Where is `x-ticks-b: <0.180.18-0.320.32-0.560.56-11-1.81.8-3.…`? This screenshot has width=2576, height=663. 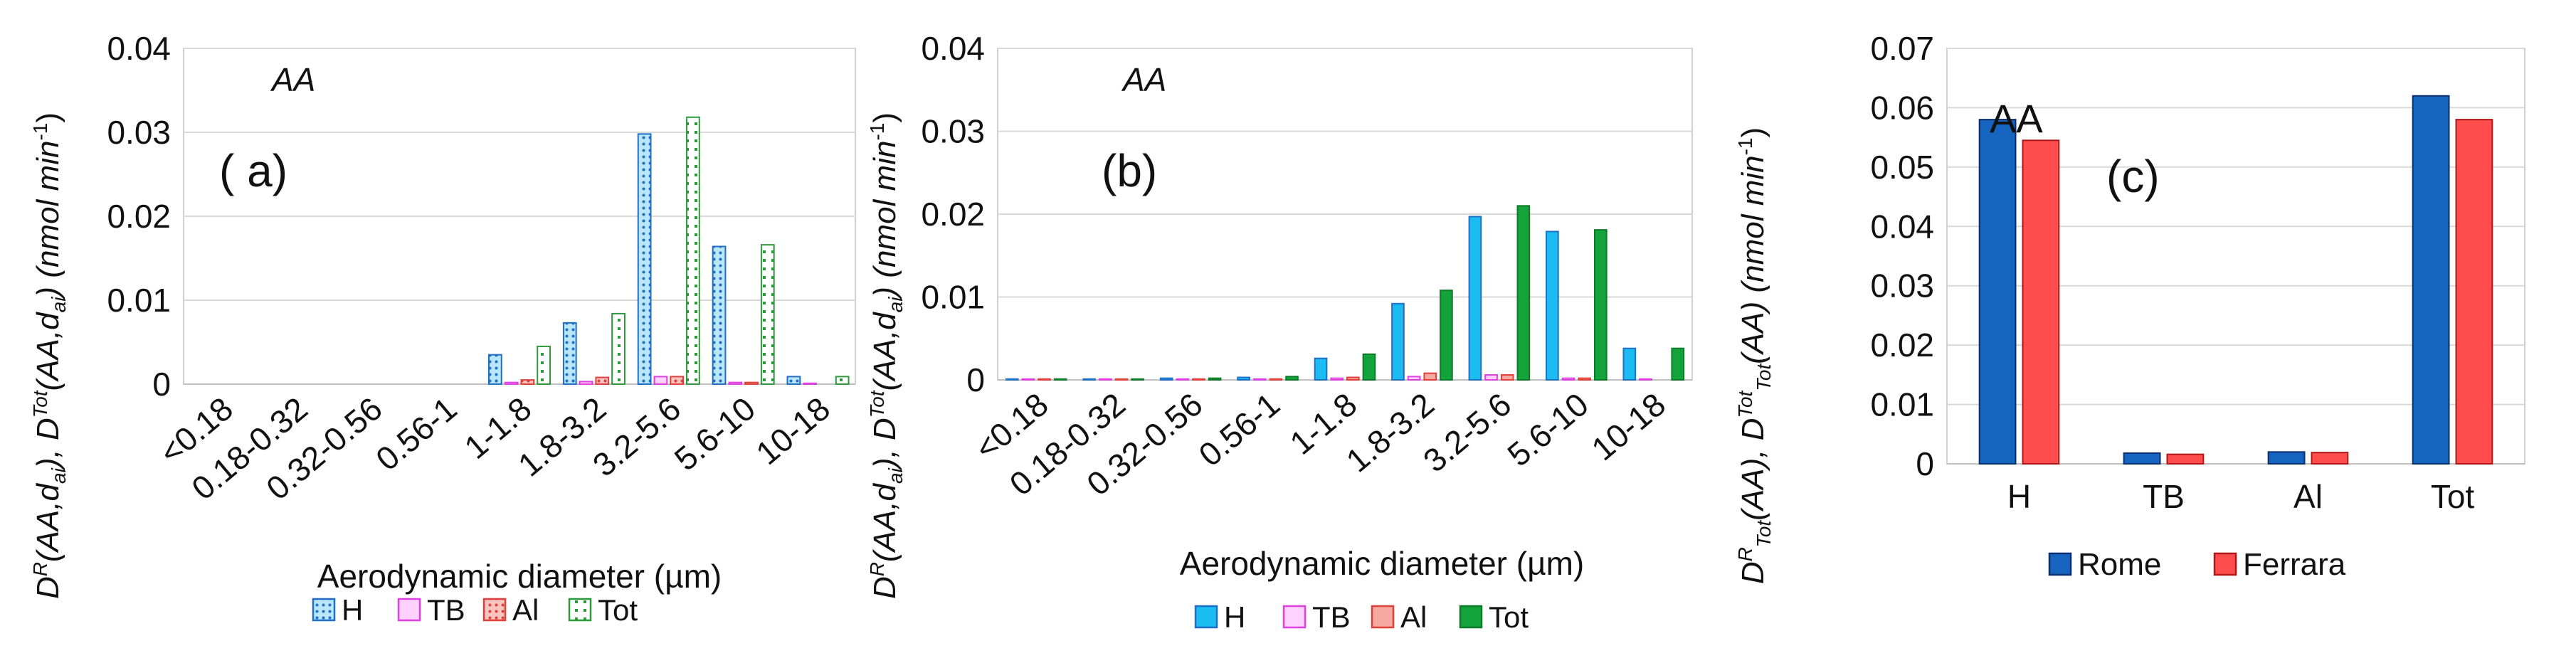 x-ticks-b: <0.180.18-0.320.32-0.560.56-11-1.81.8-3.… is located at coordinates (1320, 444).